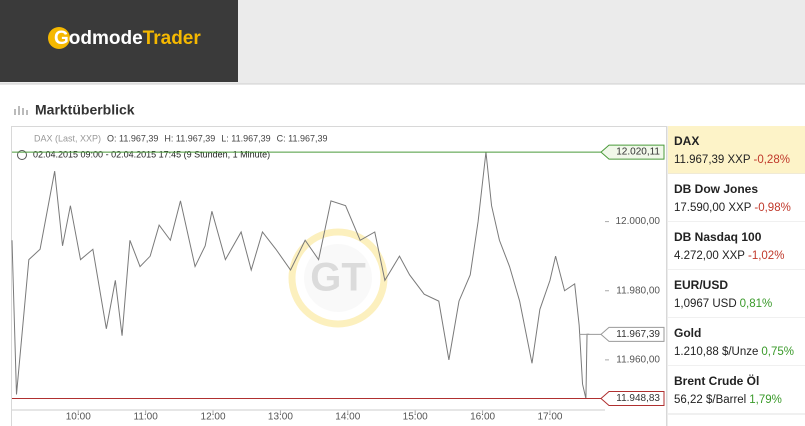 The height and width of the screenshot is (426, 805). Describe the element at coordinates (59, 38) in the screenshot. I see `logo-icon` at that location.